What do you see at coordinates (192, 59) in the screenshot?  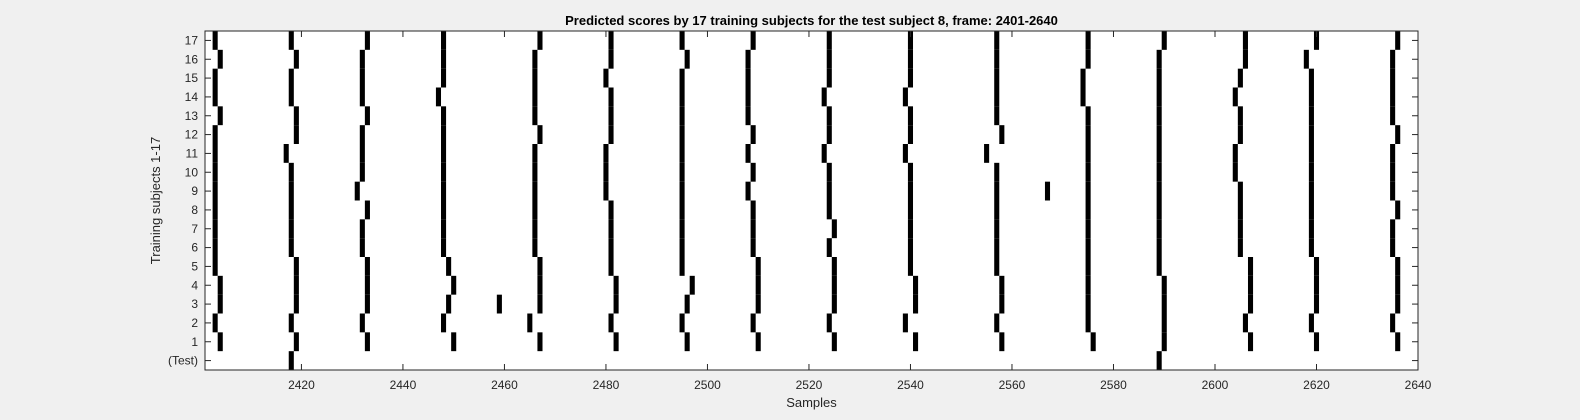 I see `y-tick-label: 16` at bounding box center [192, 59].